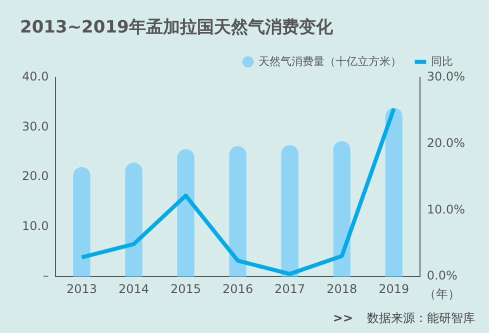  I want to click on x-tick-label: 2019, so click(394, 289).